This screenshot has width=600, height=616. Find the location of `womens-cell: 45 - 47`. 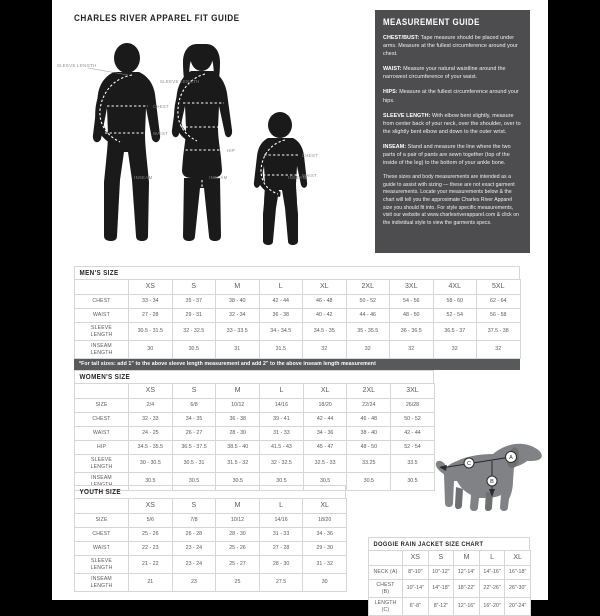

womens-cell: 45 - 47 is located at coordinates (325, 447).